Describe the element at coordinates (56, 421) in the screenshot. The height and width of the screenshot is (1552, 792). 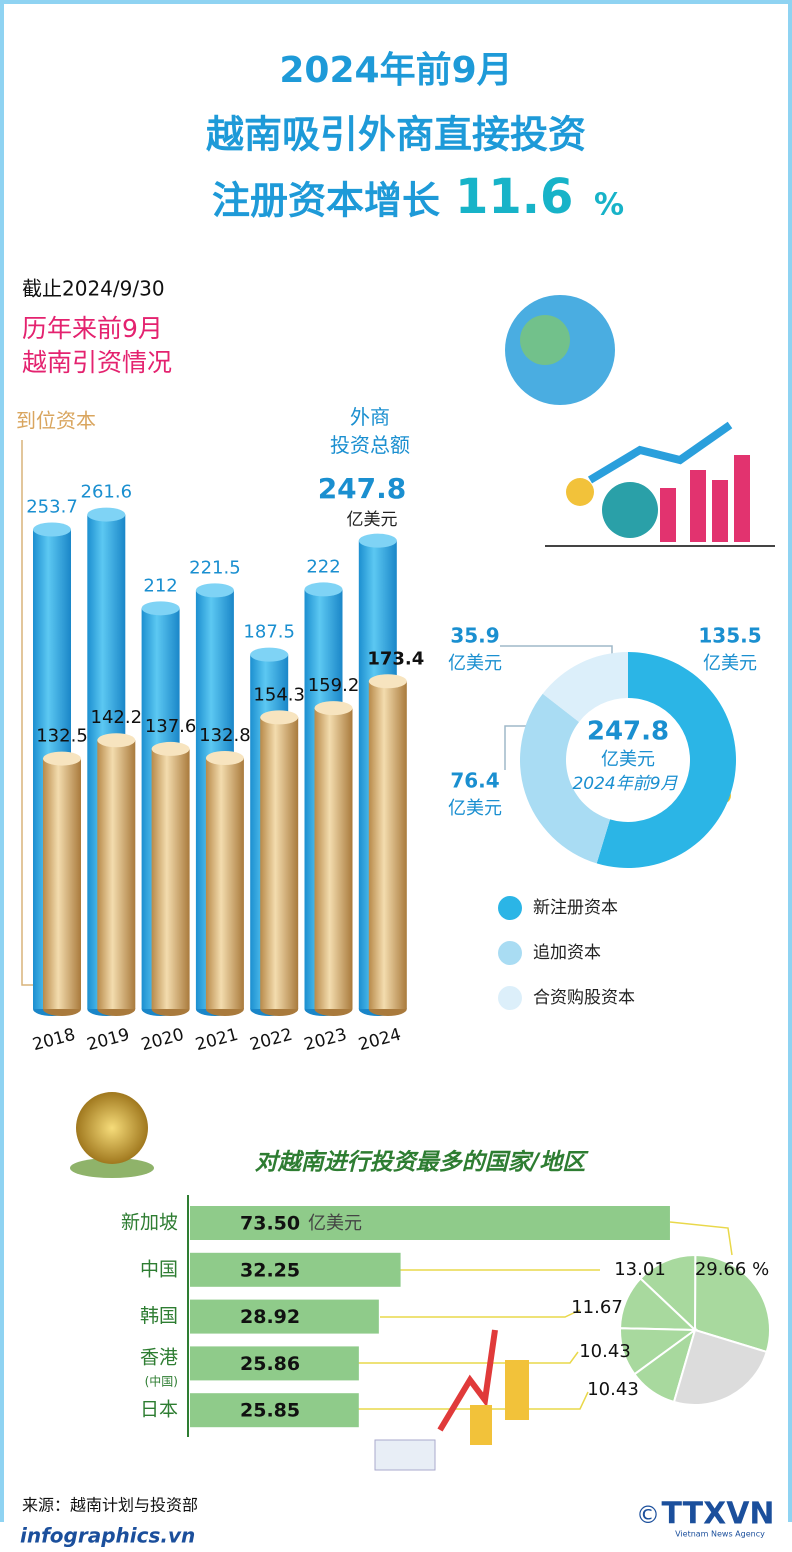
I see `legend-label: 到位资本` at that location.